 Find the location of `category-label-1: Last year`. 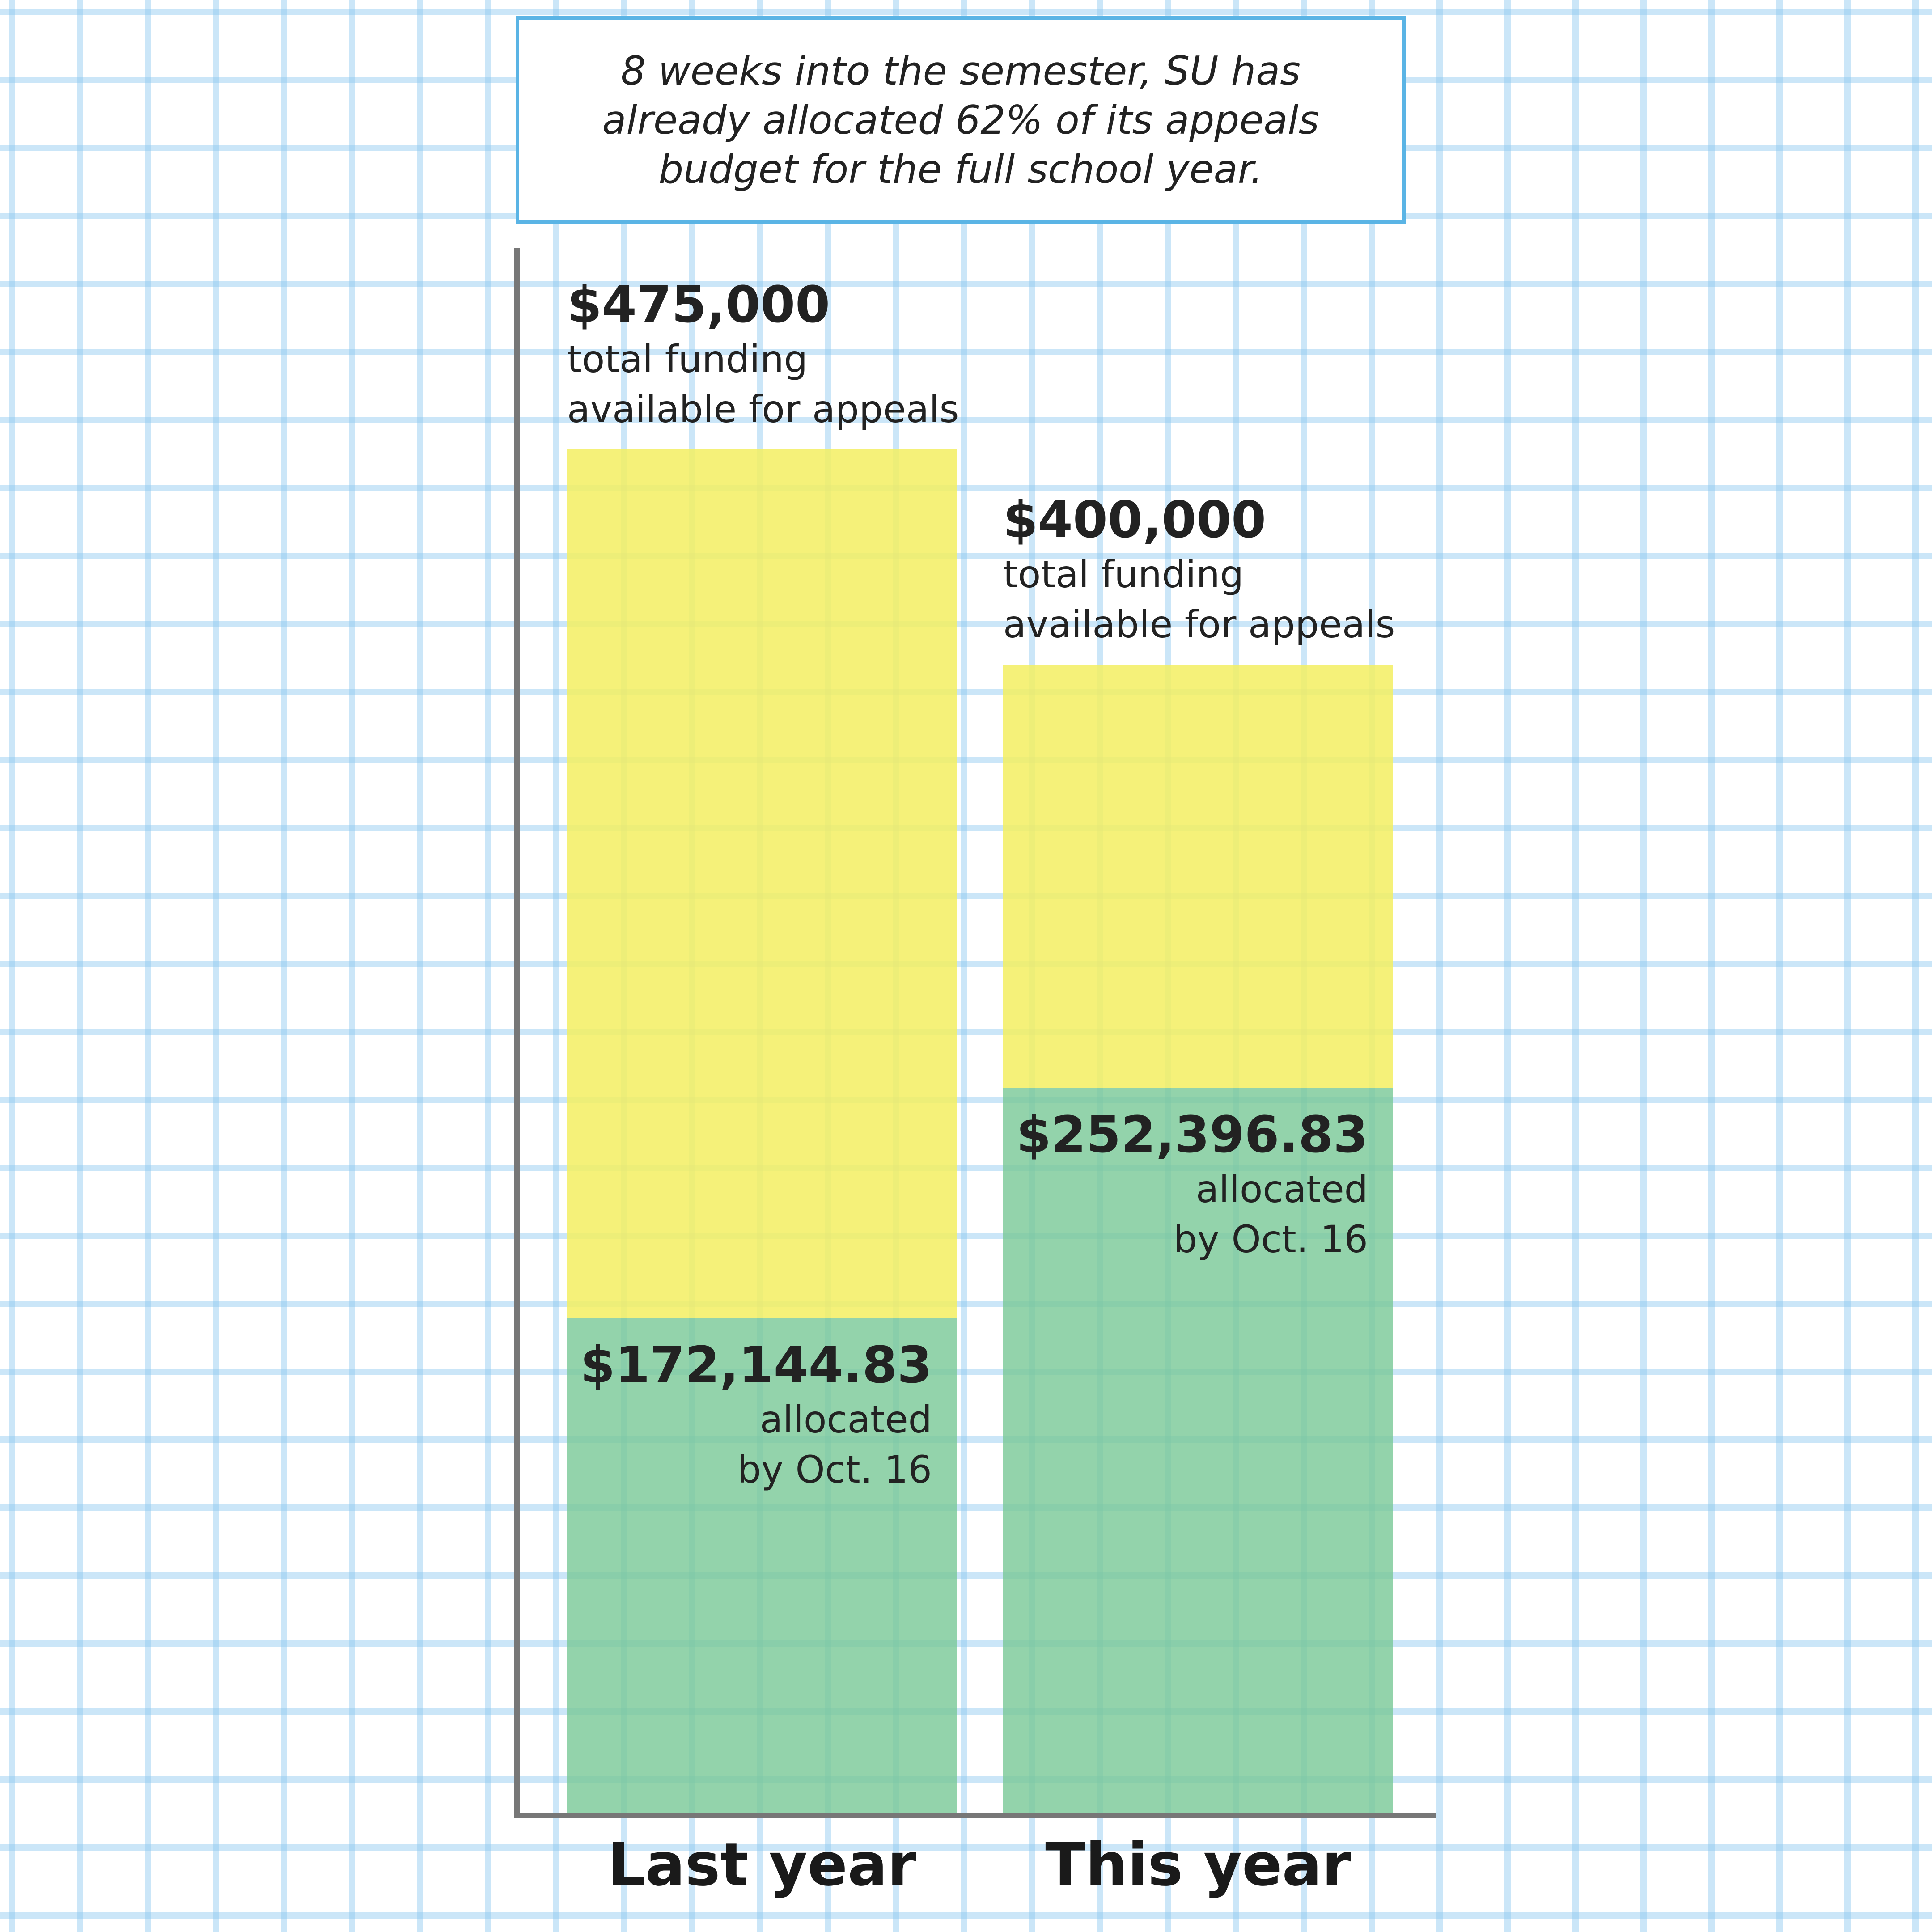

category-label-1: Last year is located at coordinates (762, 1864).